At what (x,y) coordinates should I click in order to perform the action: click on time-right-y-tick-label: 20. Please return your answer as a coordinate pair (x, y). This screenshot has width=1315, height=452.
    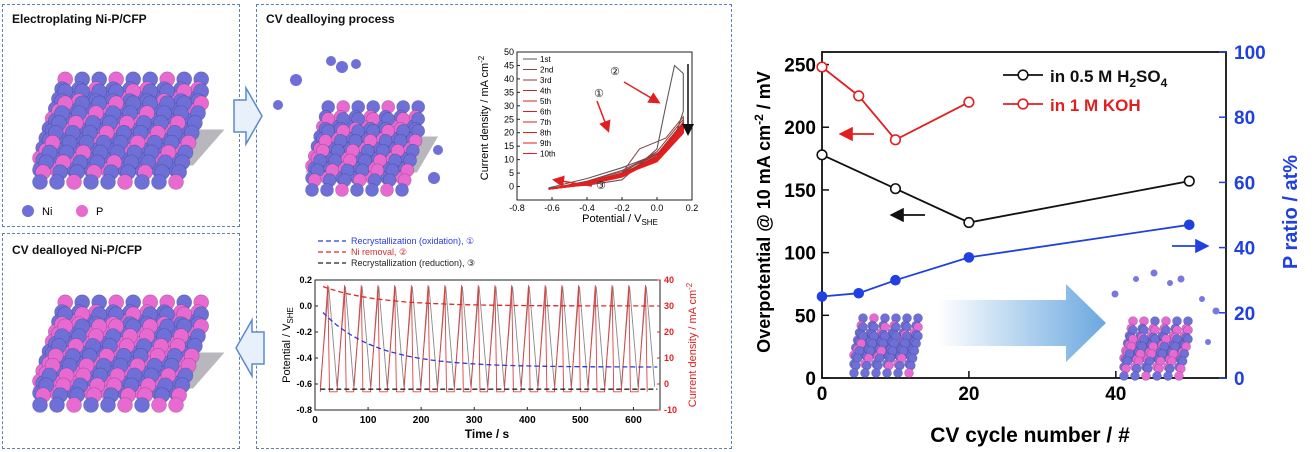
    Looking at the image, I should click on (669, 332).